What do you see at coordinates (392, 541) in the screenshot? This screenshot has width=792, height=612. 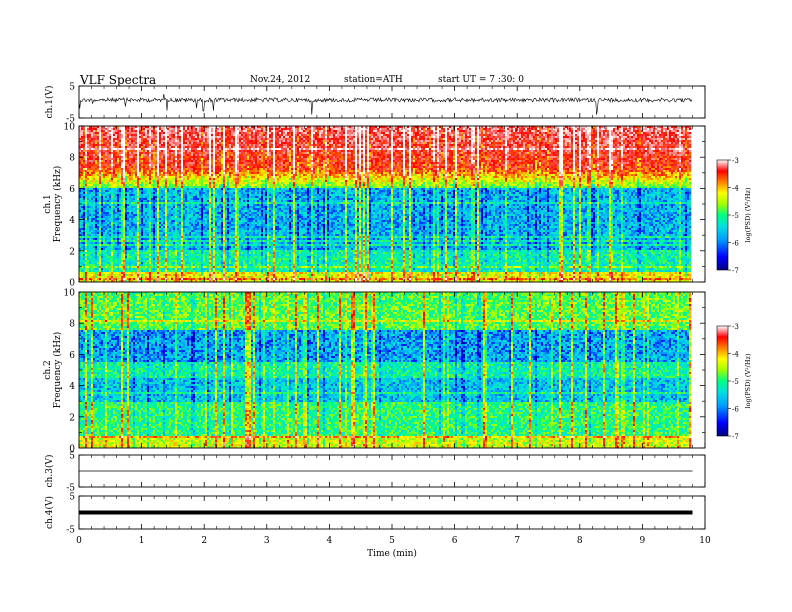 I see `x-tick-label: 5` at bounding box center [392, 541].